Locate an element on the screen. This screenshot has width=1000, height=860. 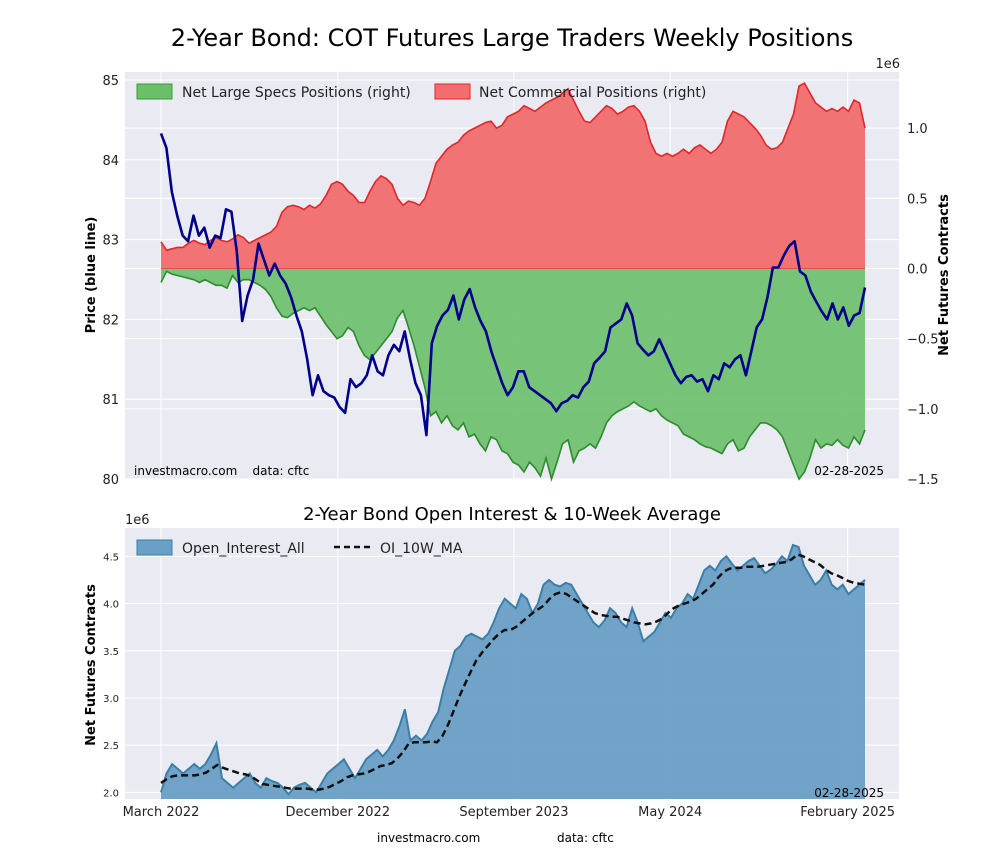
legend-label-comm: Net Commercial Positions (right) is located at coordinates (592, 93).